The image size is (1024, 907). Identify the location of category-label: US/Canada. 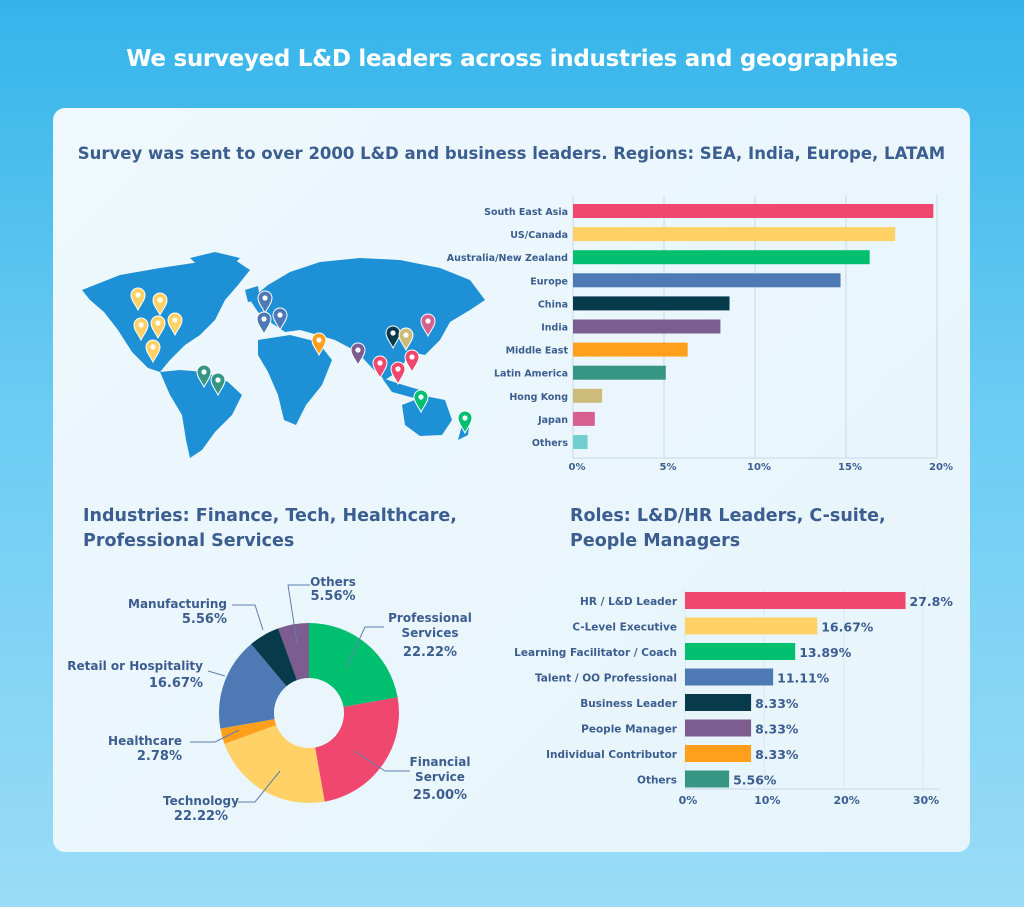
(539, 235).